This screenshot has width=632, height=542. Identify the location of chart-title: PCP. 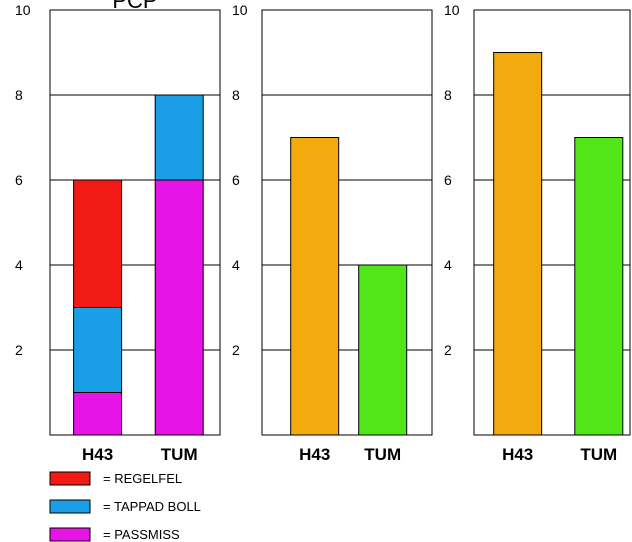
(134, 6).